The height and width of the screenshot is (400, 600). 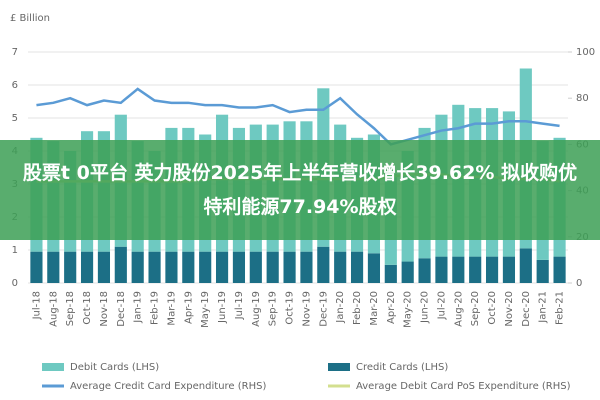 What do you see at coordinates (222, 307) in the screenshot?
I see `x-tick-label: Jun-19` at bounding box center [222, 307].